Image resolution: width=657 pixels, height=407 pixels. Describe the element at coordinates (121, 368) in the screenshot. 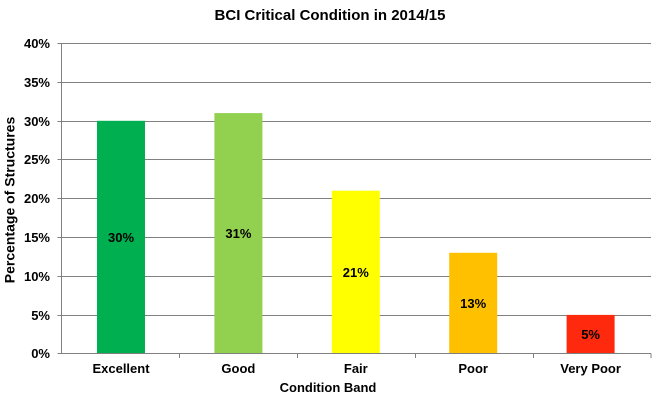

I see `svg-text: Excellent` at that location.